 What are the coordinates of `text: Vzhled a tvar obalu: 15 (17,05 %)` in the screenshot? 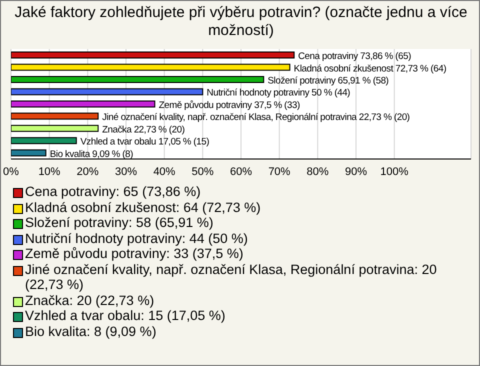 It's located at (125, 315).